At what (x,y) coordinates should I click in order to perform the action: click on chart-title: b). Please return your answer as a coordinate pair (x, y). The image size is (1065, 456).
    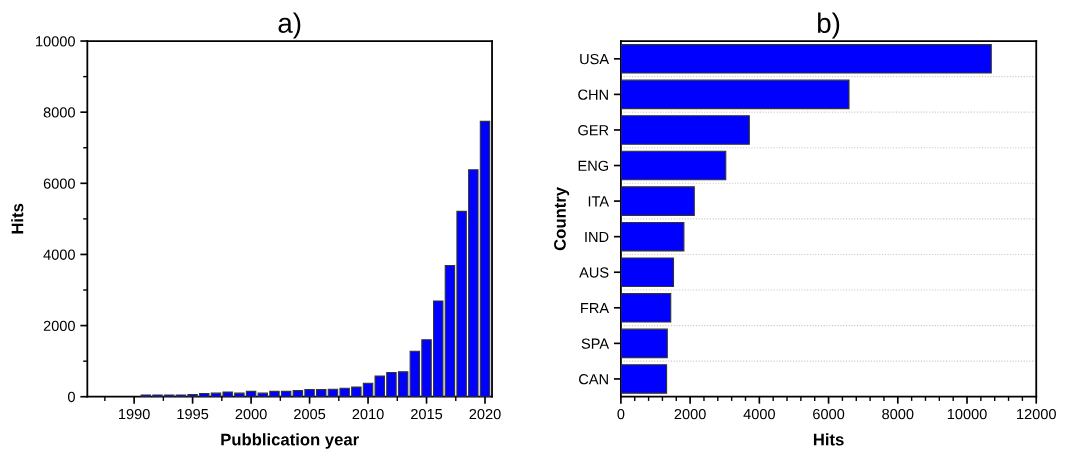
    Looking at the image, I should click on (829, 25).